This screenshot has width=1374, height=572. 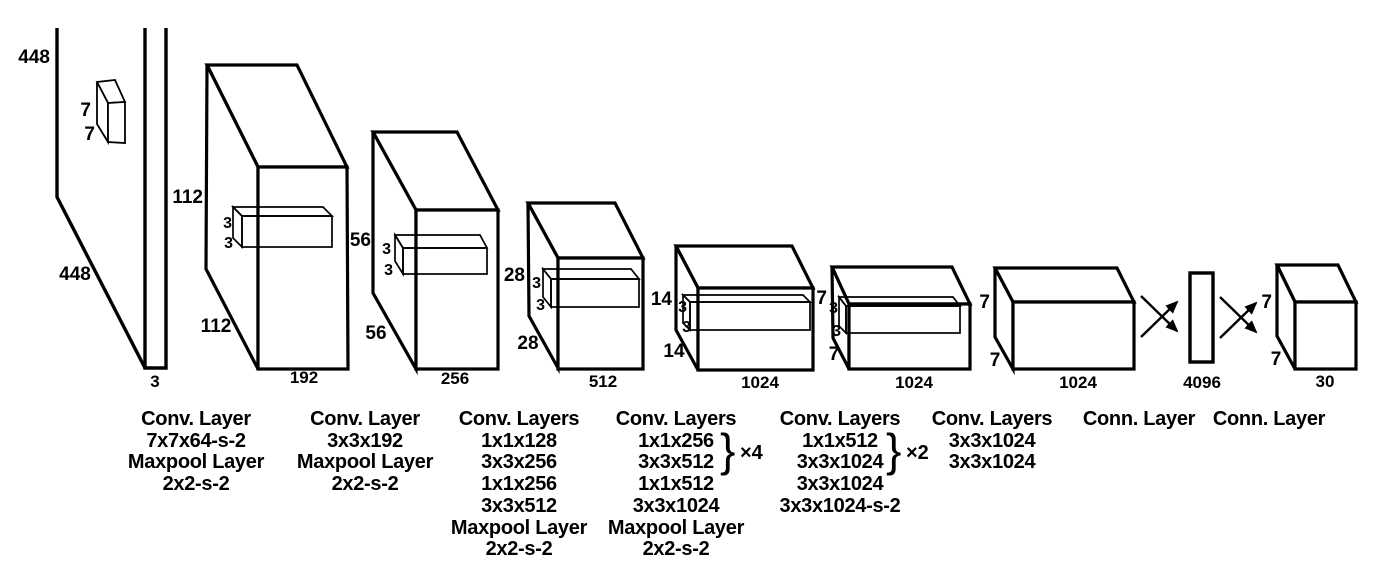 I want to click on conv-block-4-box, so click(x=744, y=308).